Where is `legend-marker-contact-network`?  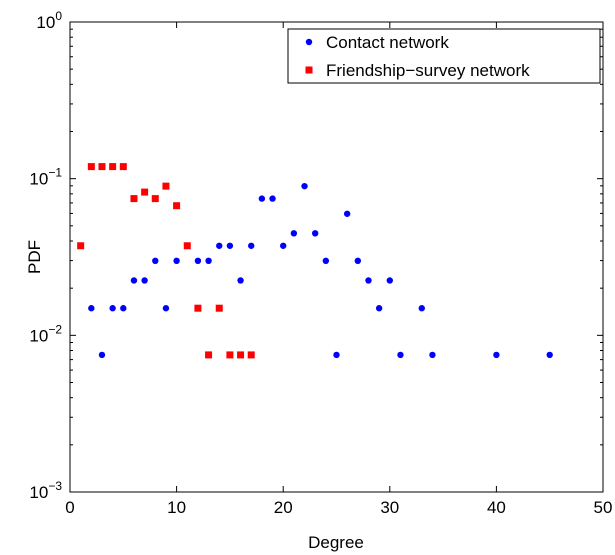
legend-marker-contact-network is located at coordinates (309, 42).